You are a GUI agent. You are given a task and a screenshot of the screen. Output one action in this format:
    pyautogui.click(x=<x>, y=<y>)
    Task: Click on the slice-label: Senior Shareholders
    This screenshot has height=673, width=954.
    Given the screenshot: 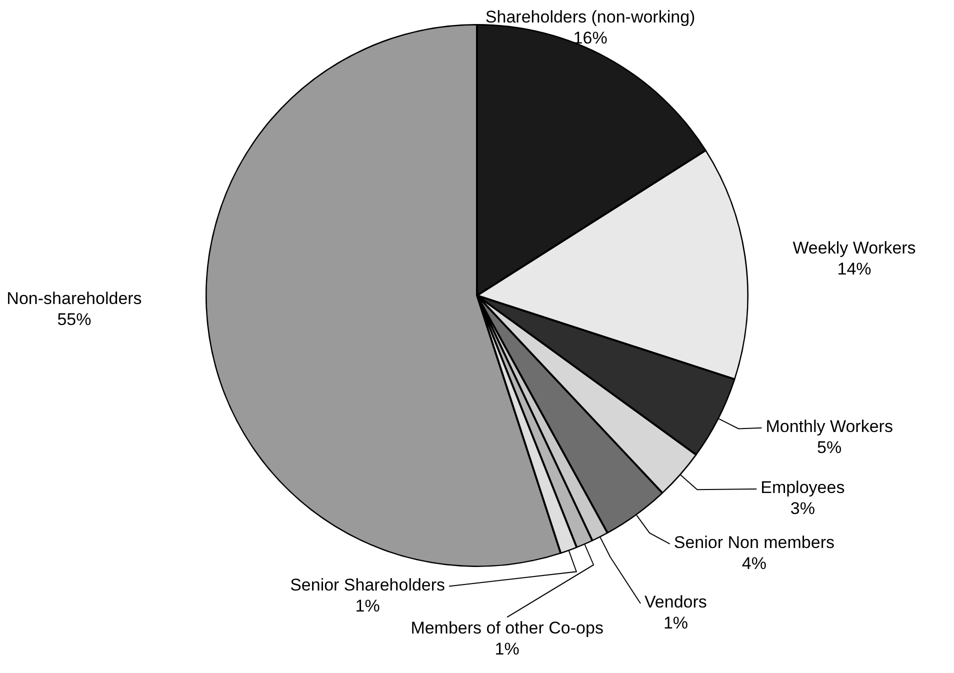 What is the action you would take?
    pyautogui.click(x=368, y=584)
    